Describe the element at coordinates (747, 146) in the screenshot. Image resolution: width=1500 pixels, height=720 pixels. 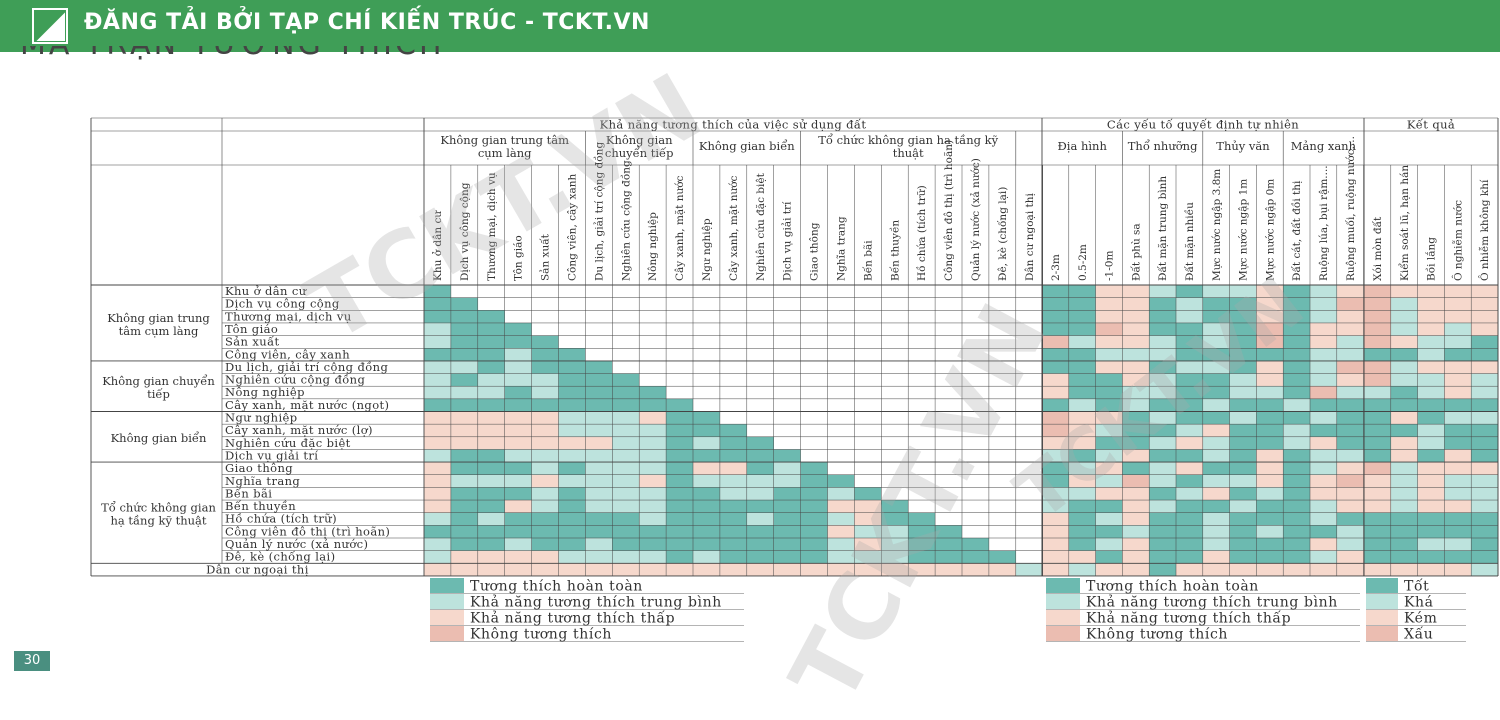
I see `subgroup-header: Không gian biển` at that location.